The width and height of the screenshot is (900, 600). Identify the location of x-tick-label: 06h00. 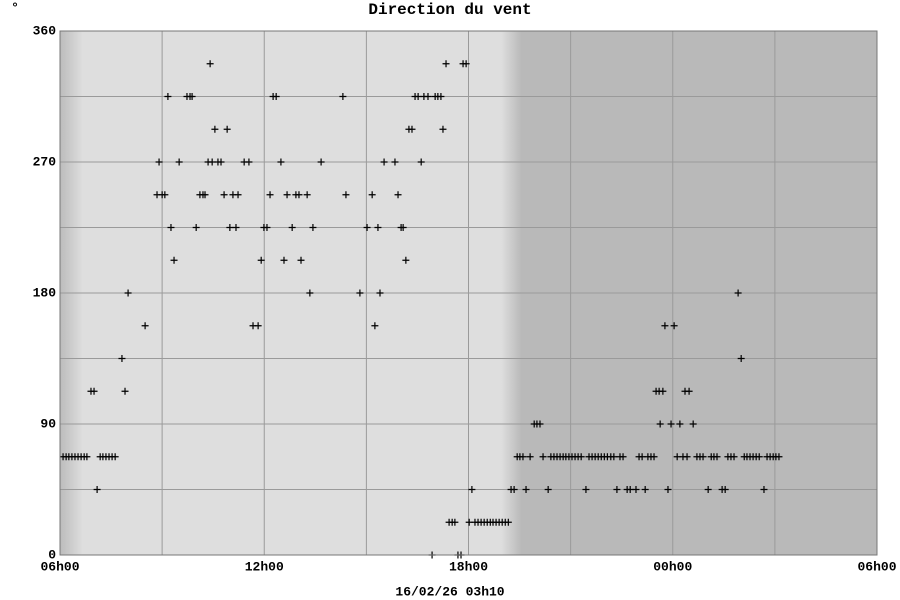
(59, 566).